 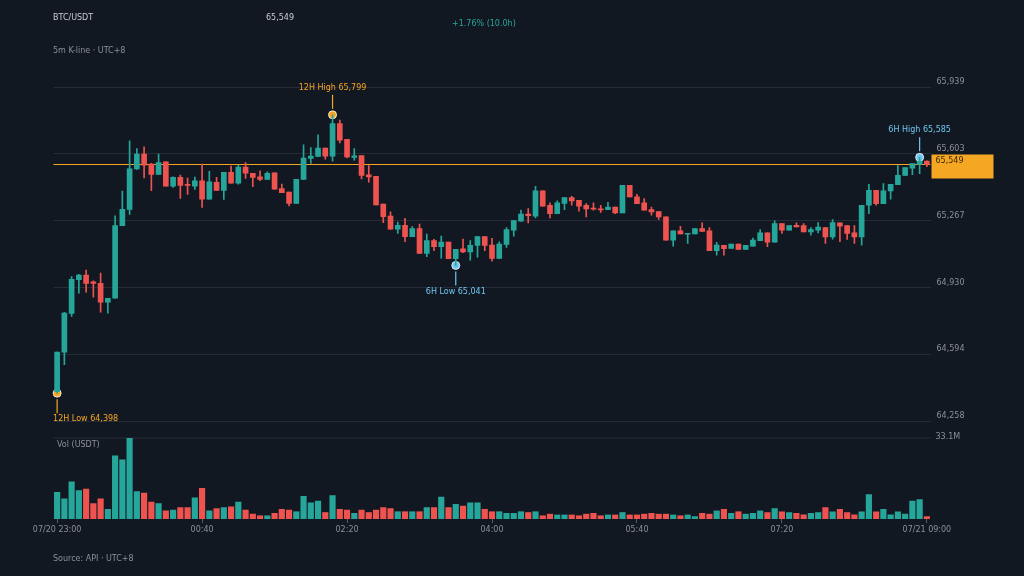 I want to click on chart-title: BTC/USDT, so click(x=73, y=17).